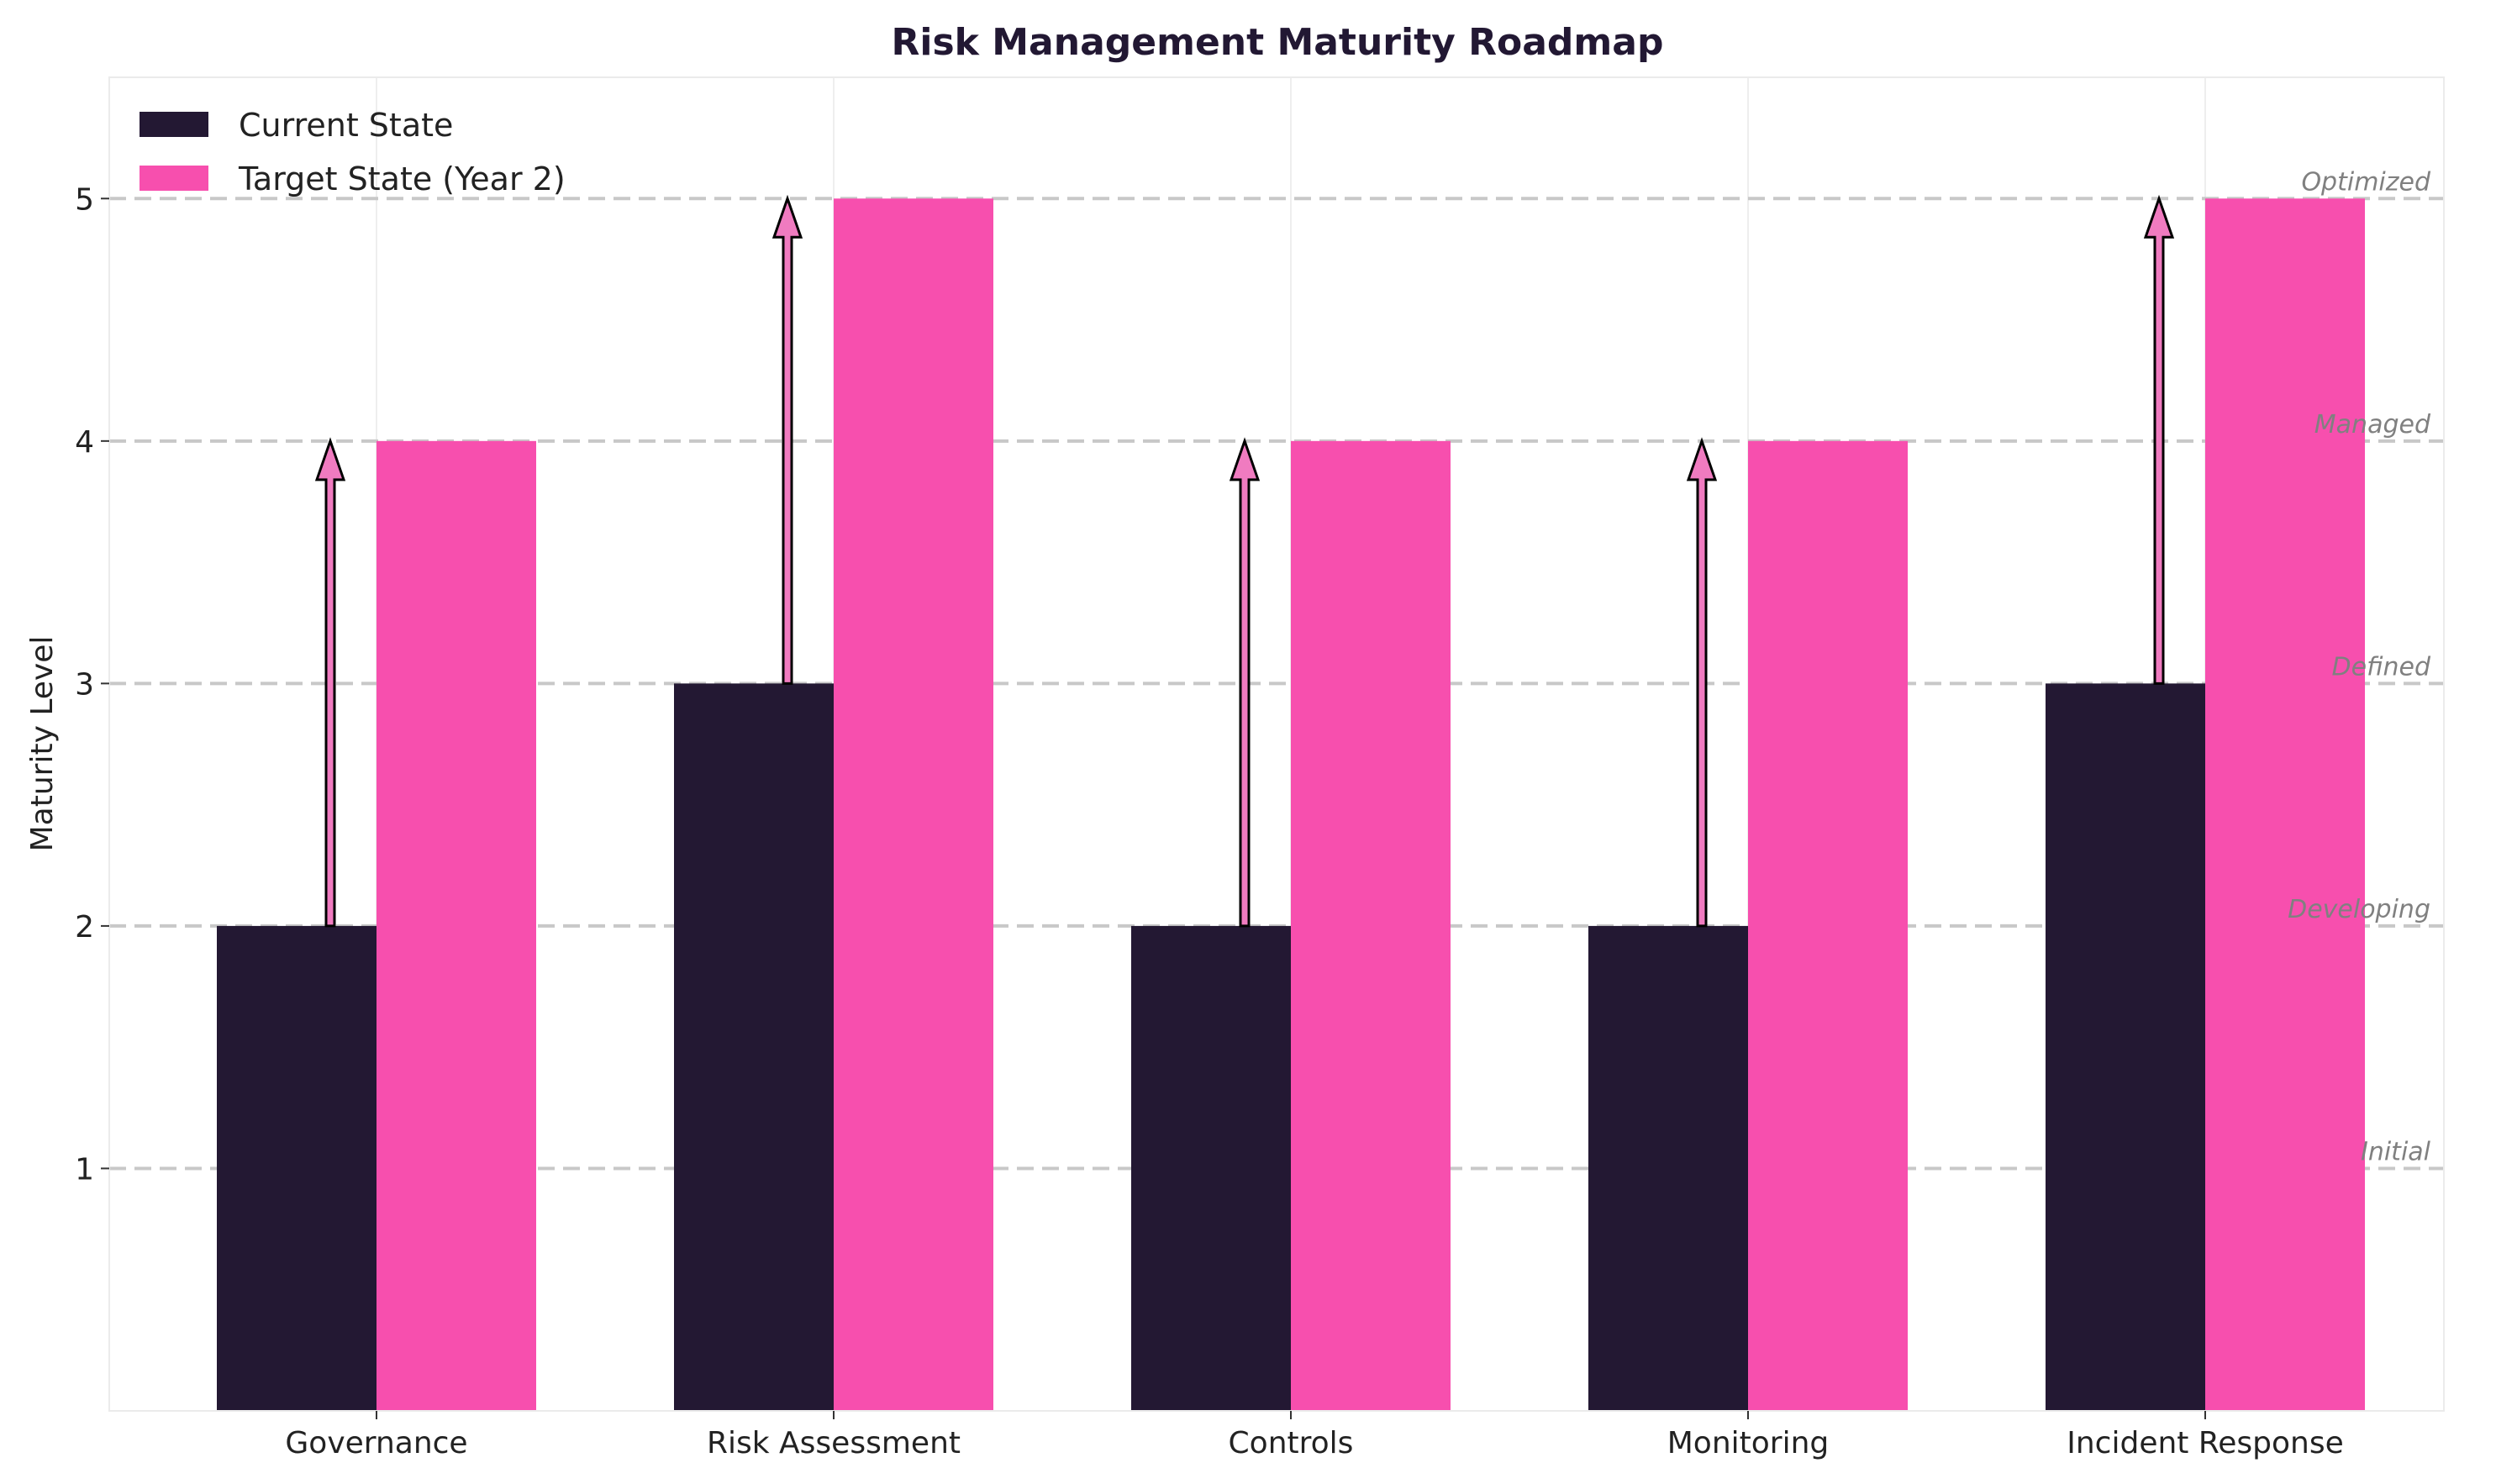  Describe the element at coordinates (1291, 1443) in the screenshot. I see `x-tick-label-2: Controls` at that location.